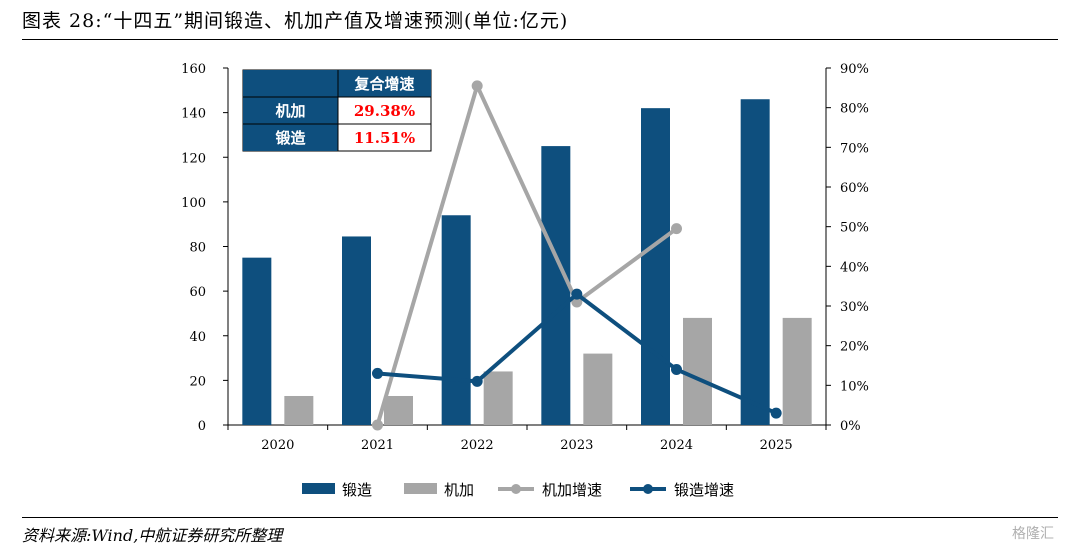 The width and height of the screenshot is (1080, 549). What do you see at coordinates (197, 381) in the screenshot?
I see `left-tick-label: 20` at bounding box center [197, 381].